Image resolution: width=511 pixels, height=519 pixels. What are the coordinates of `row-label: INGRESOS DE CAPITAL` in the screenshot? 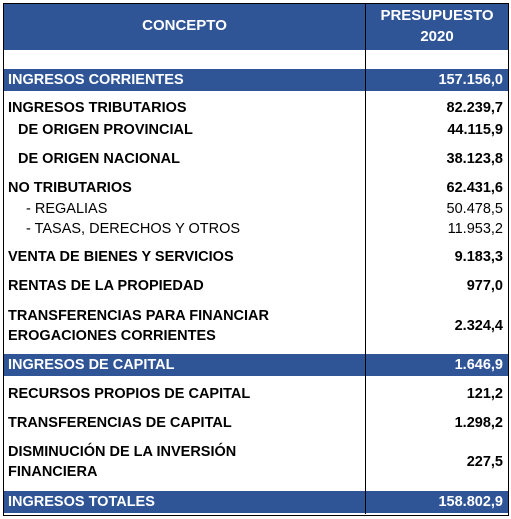 It's located at (91, 365).